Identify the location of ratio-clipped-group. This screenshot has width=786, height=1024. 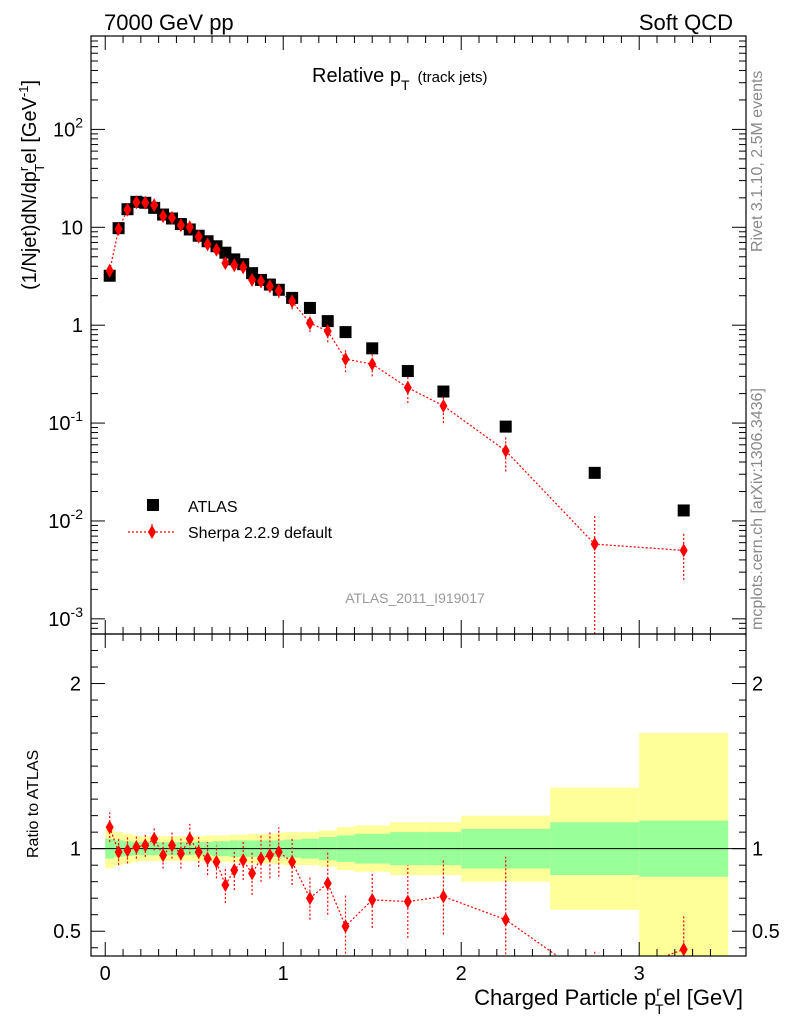
(396, 884).